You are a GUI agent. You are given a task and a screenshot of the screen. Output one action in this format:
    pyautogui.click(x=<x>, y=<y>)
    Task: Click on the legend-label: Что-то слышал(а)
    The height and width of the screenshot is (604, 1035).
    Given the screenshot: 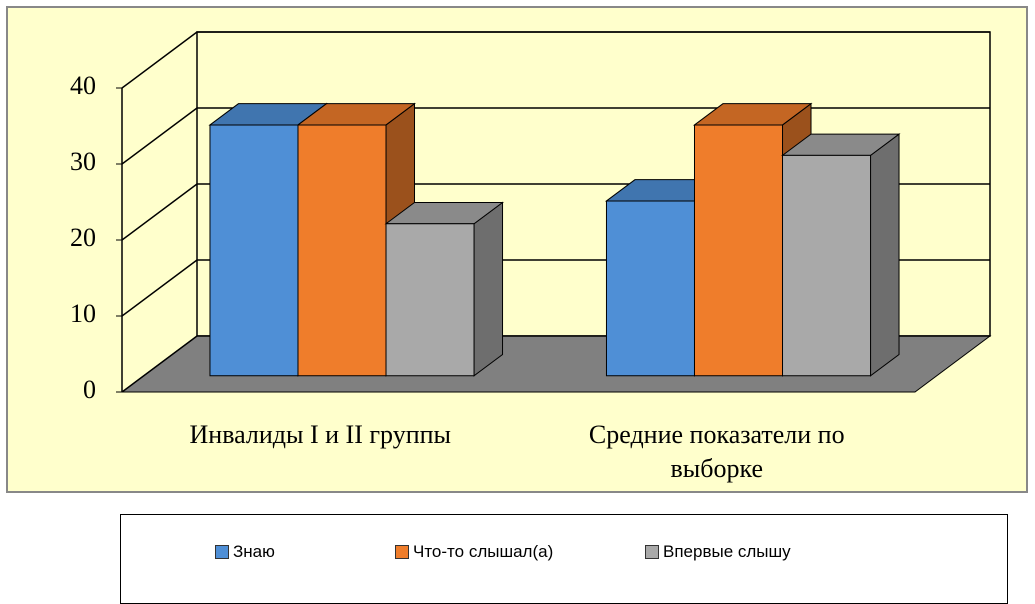 What is the action you would take?
    pyautogui.click(x=483, y=551)
    